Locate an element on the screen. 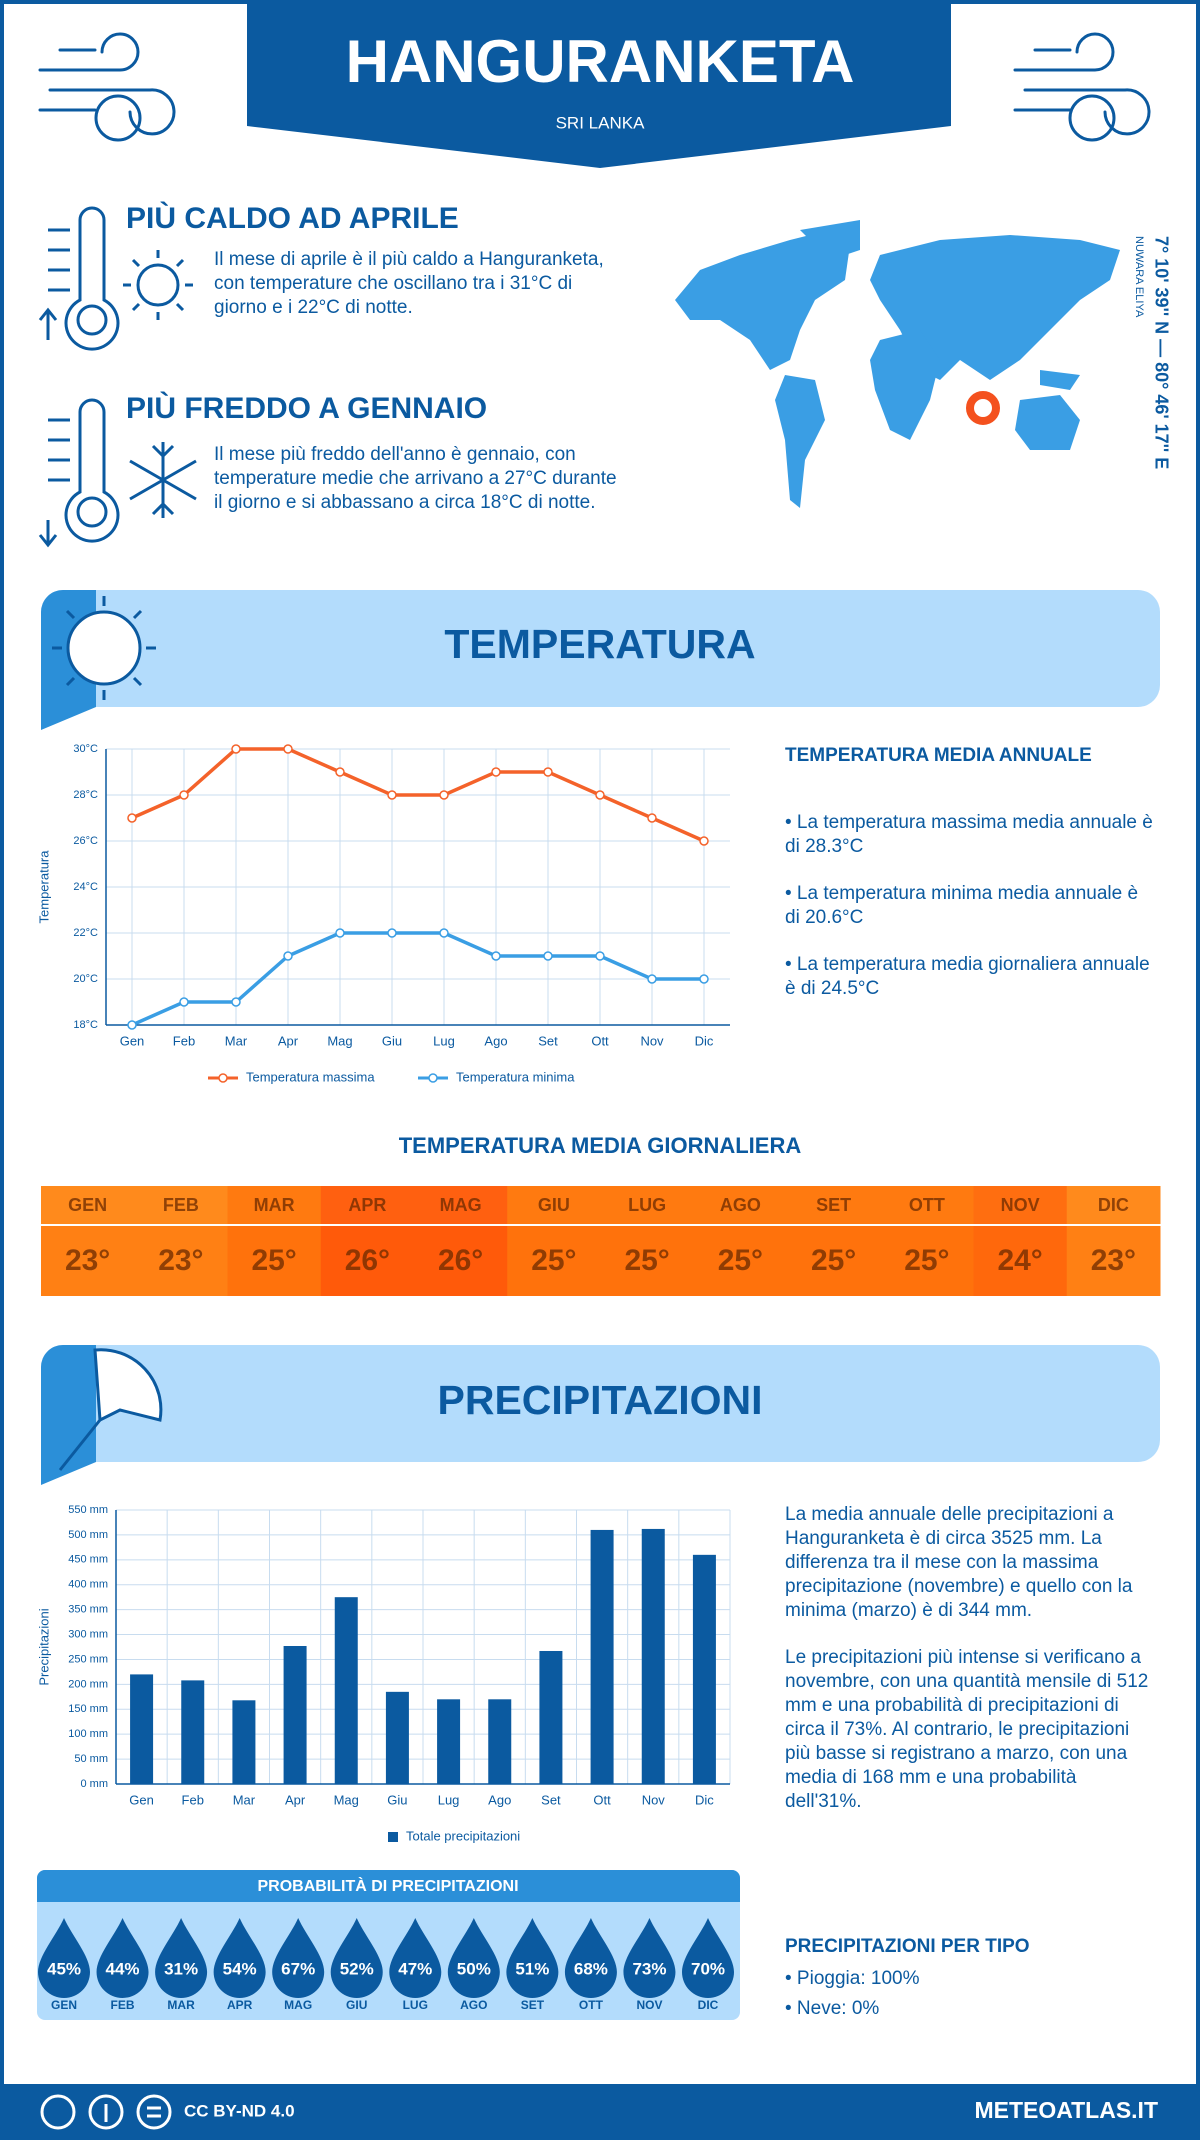 This screenshot has width=1200, height=2140. probability-header is located at coordinates (388, 1886).